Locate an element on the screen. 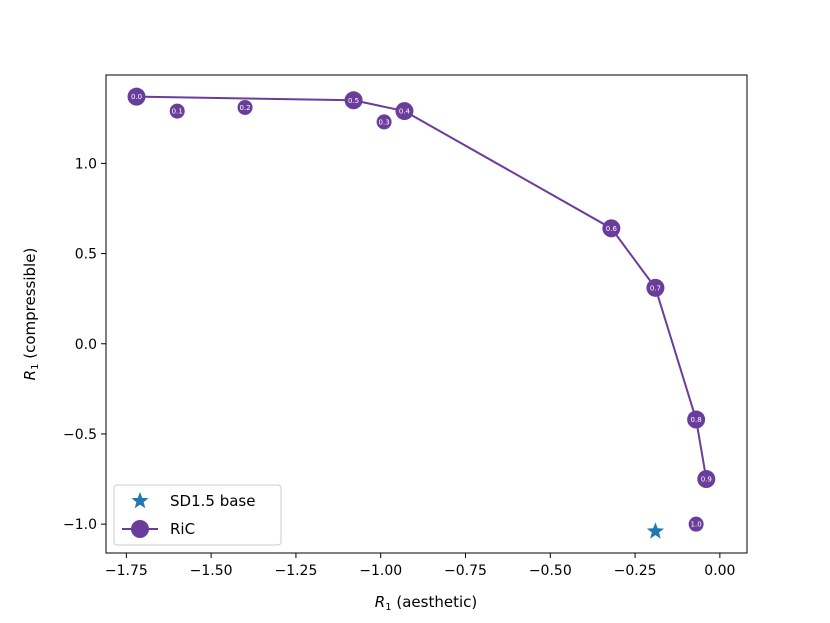  y-tick-label: 0.0 is located at coordinates (86, 345).